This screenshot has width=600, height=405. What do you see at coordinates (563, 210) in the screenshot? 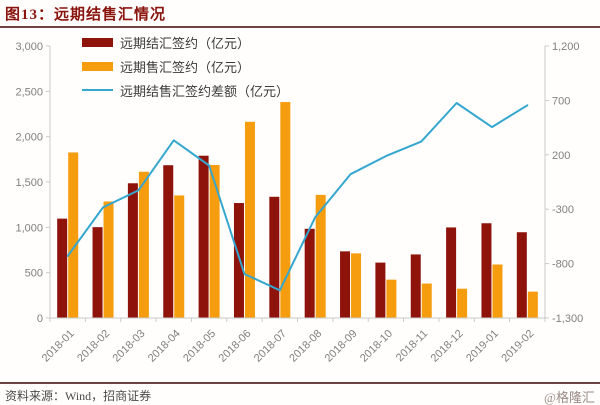
I see `right-axis-tick-label: -300` at bounding box center [563, 210].